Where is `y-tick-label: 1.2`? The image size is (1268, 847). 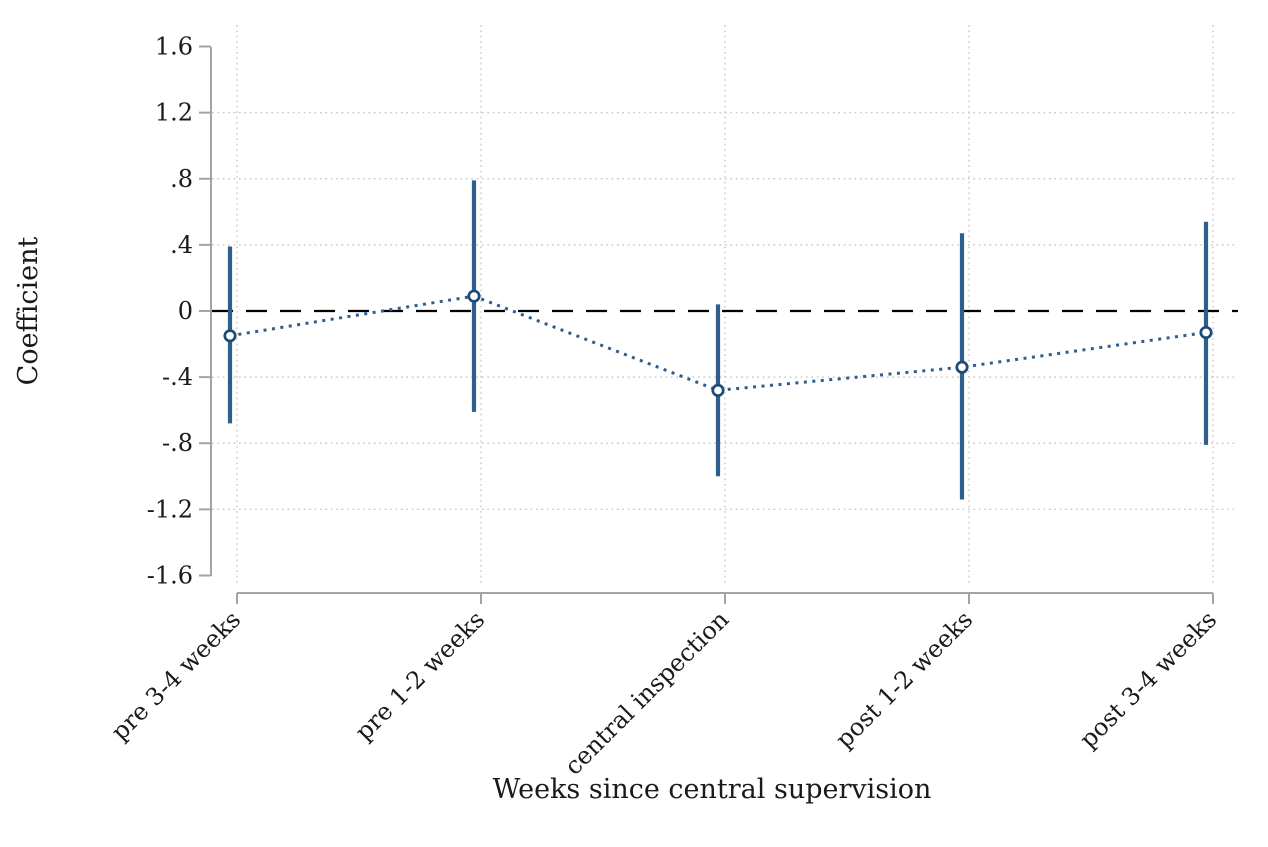
y-tick-label: 1.2 is located at coordinates (174, 113).